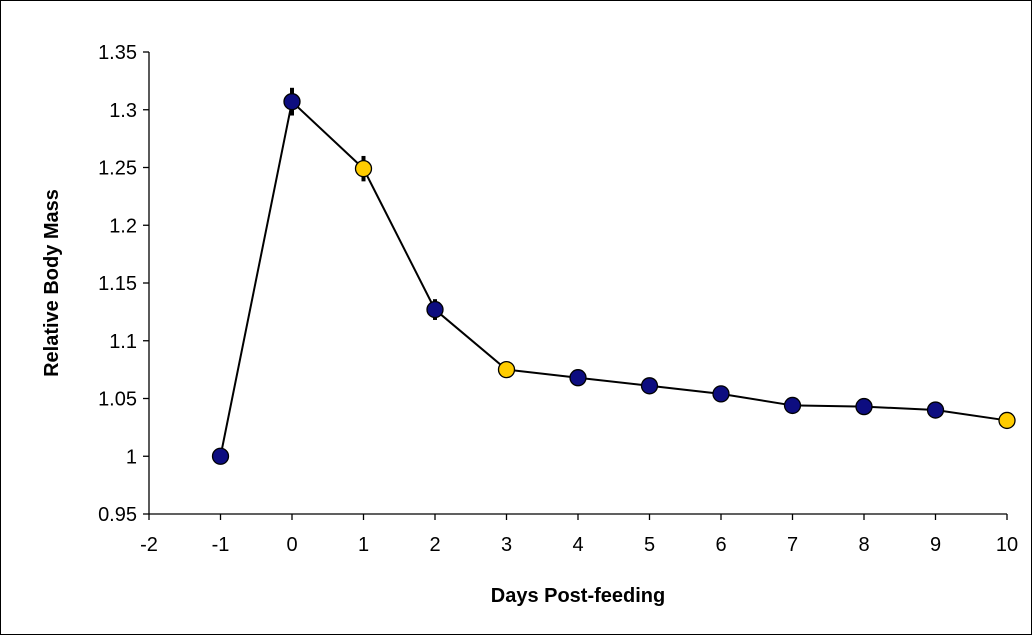  What do you see at coordinates (123, 111) in the screenshot?
I see `y-tick-label: 1.3` at bounding box center [123, 111].